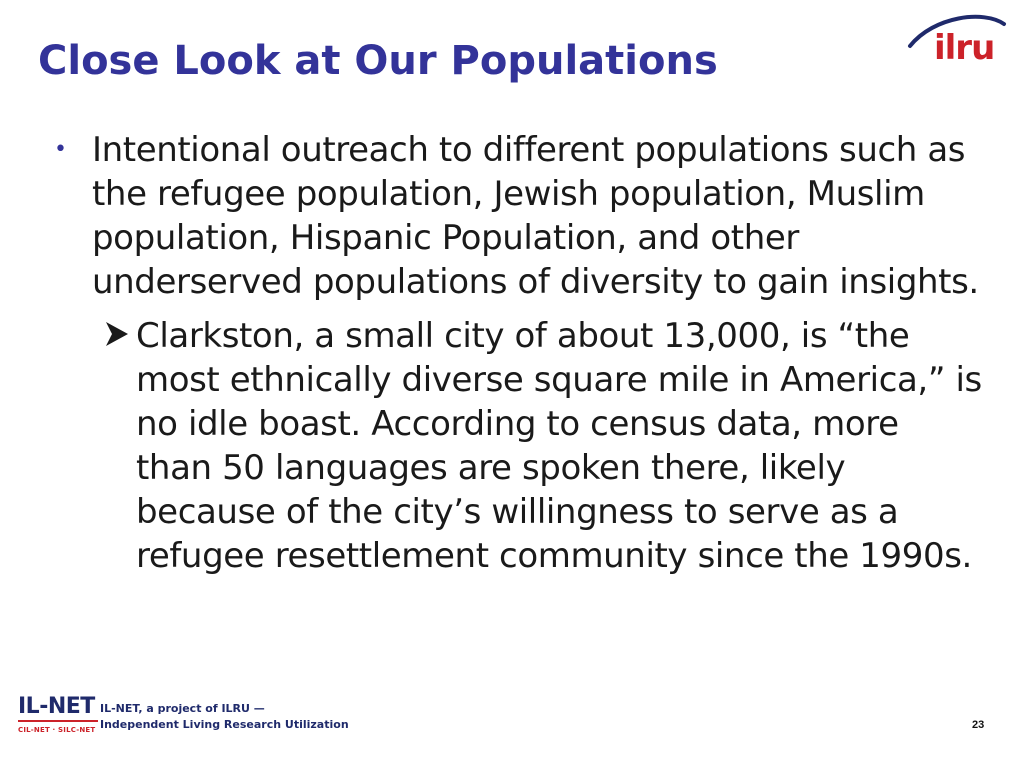 The width and height of the screenshot is (1024, 768). What do you see at coordinates (378, 61) in the screenshot?
I see `slide-title: Close Look at Our Populations` at bounding box center [378, 61].